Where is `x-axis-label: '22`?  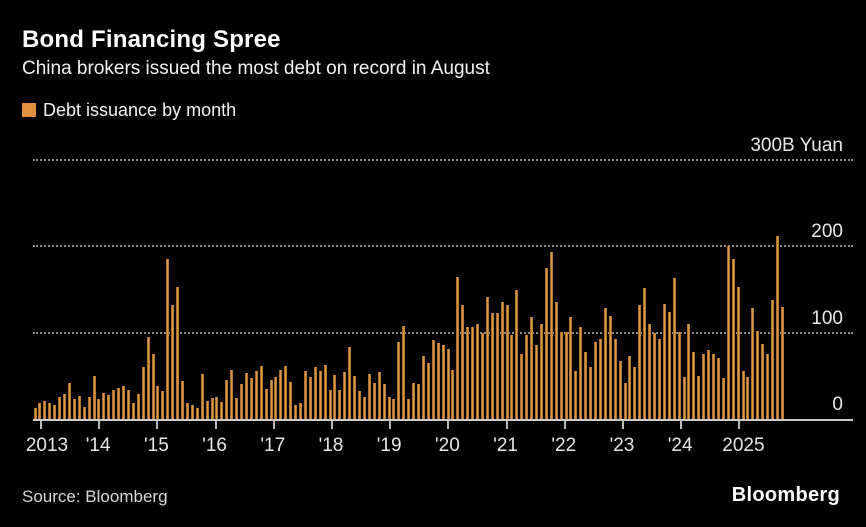 x-axis-label: '22 is located at coordinates (564, 445).